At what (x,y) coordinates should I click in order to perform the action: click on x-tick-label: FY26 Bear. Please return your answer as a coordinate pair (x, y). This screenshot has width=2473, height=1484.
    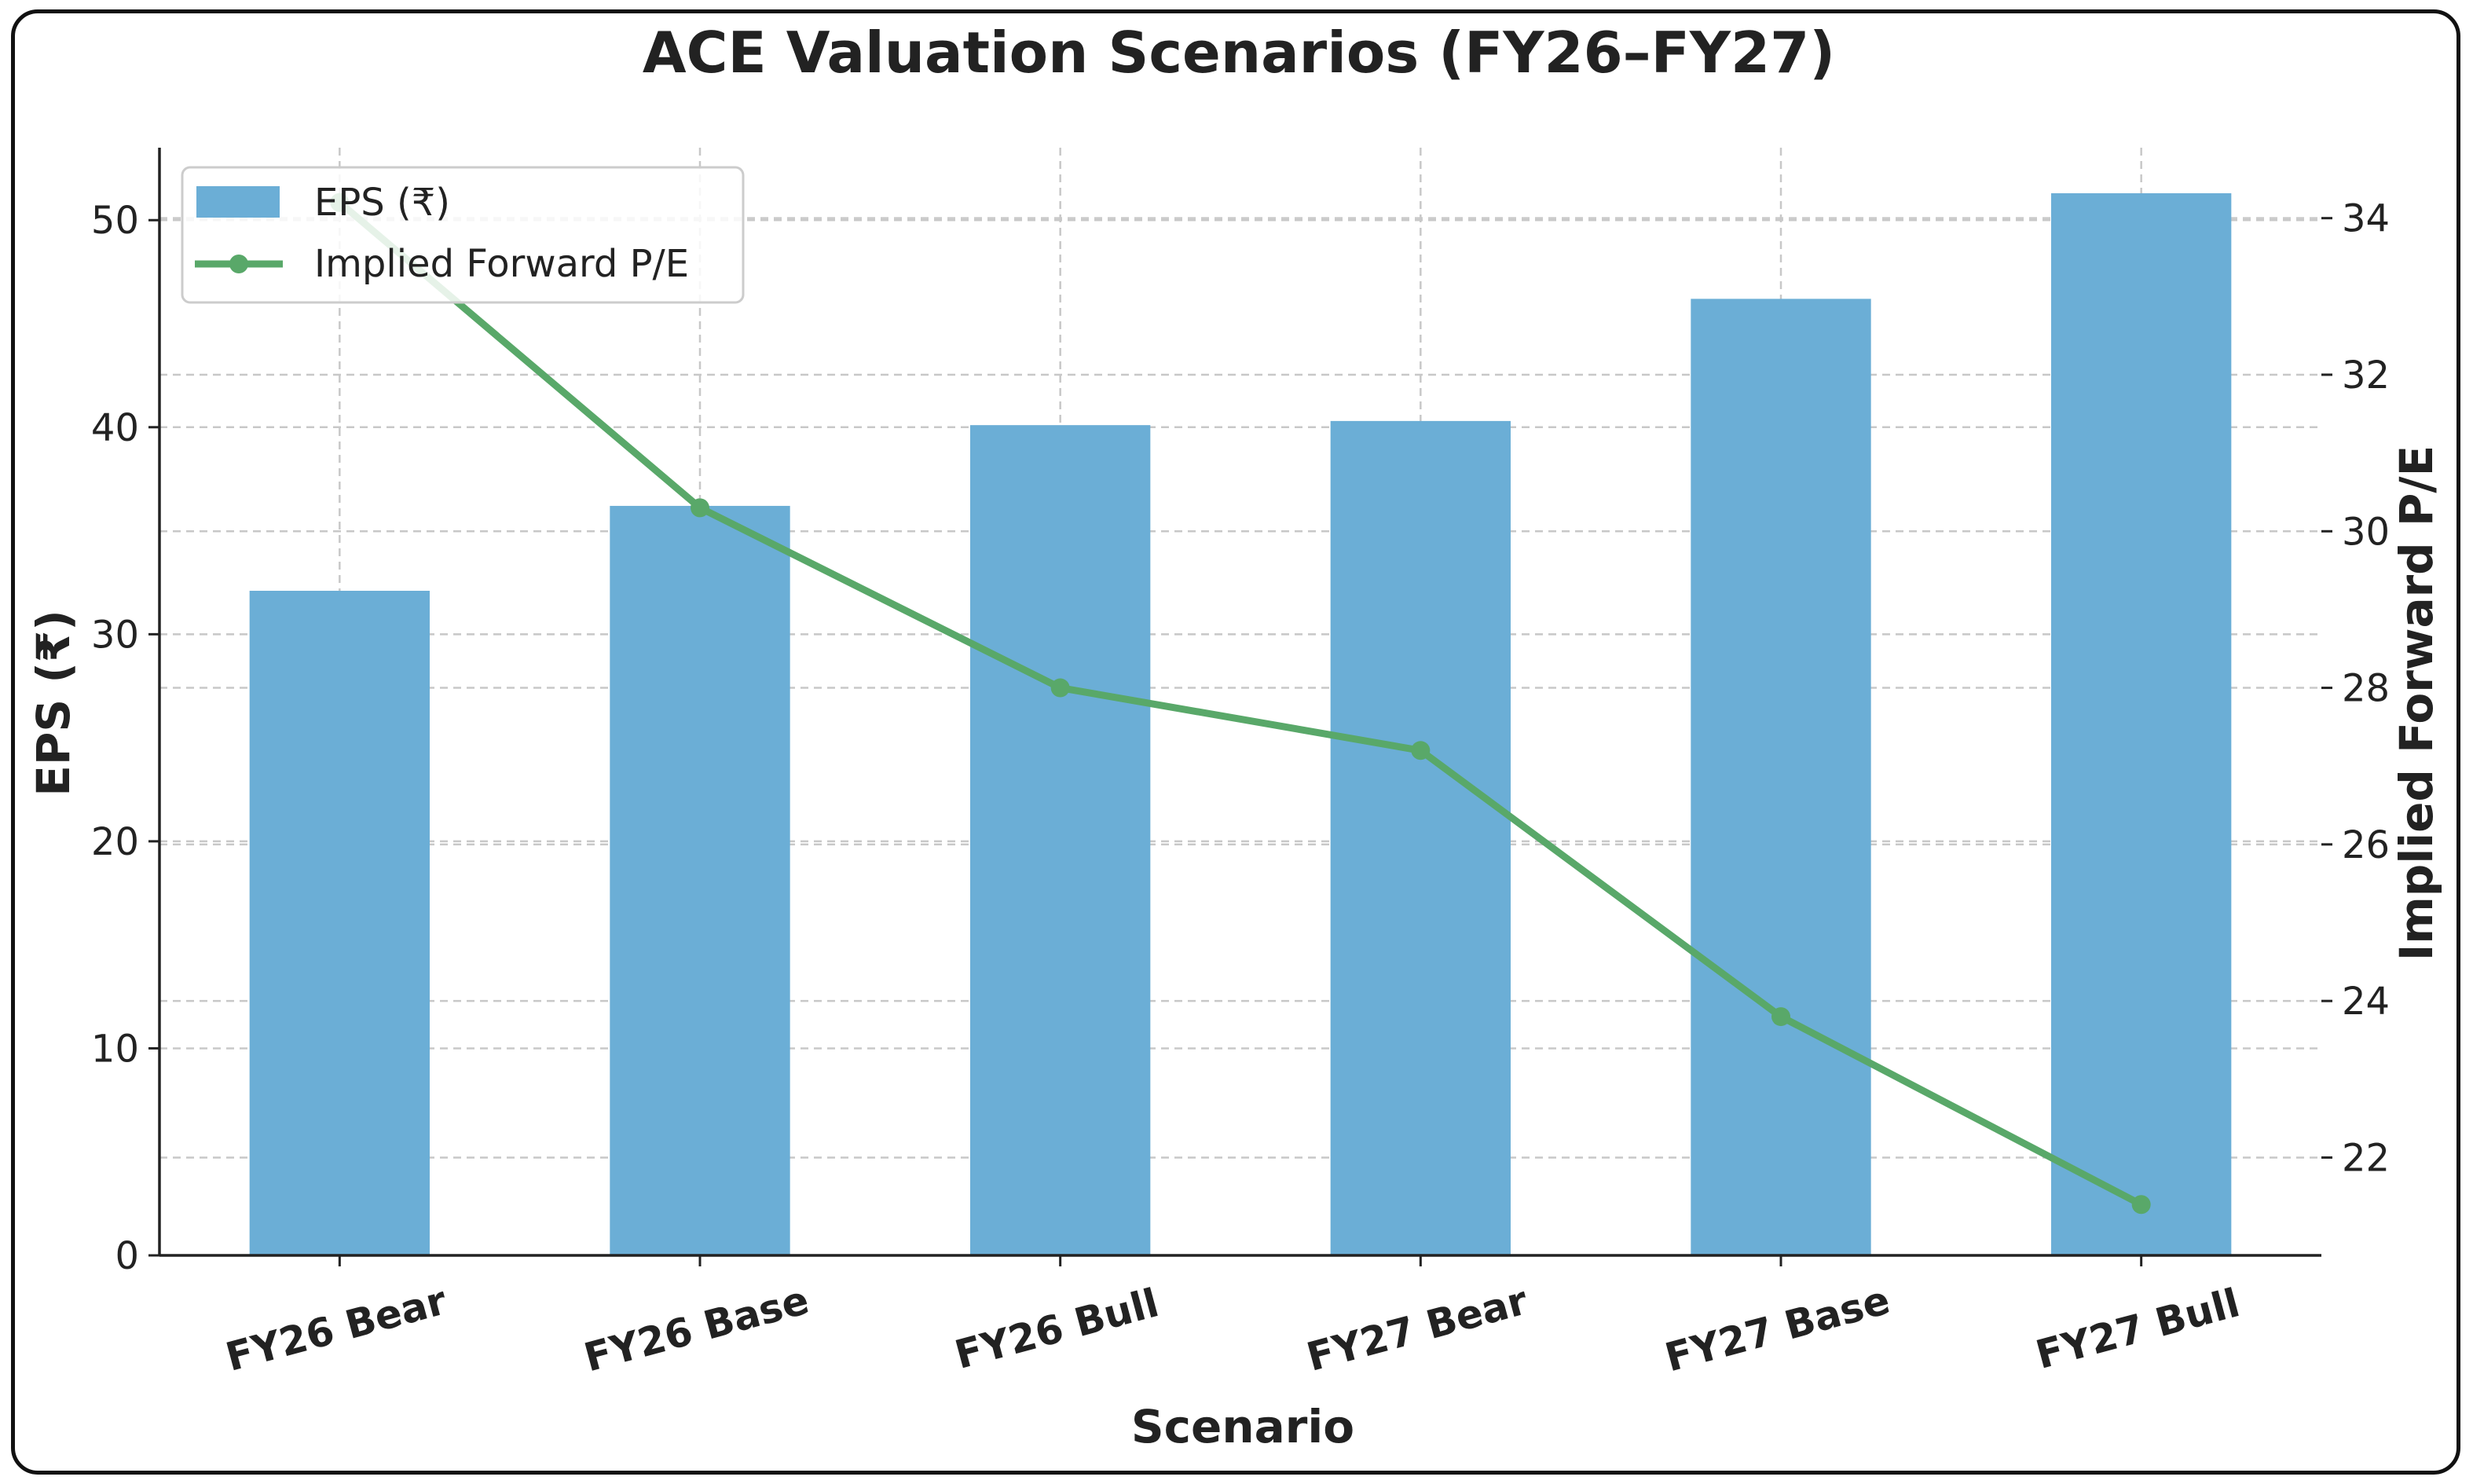
    Looking at the image, I should click on (336, 1328).